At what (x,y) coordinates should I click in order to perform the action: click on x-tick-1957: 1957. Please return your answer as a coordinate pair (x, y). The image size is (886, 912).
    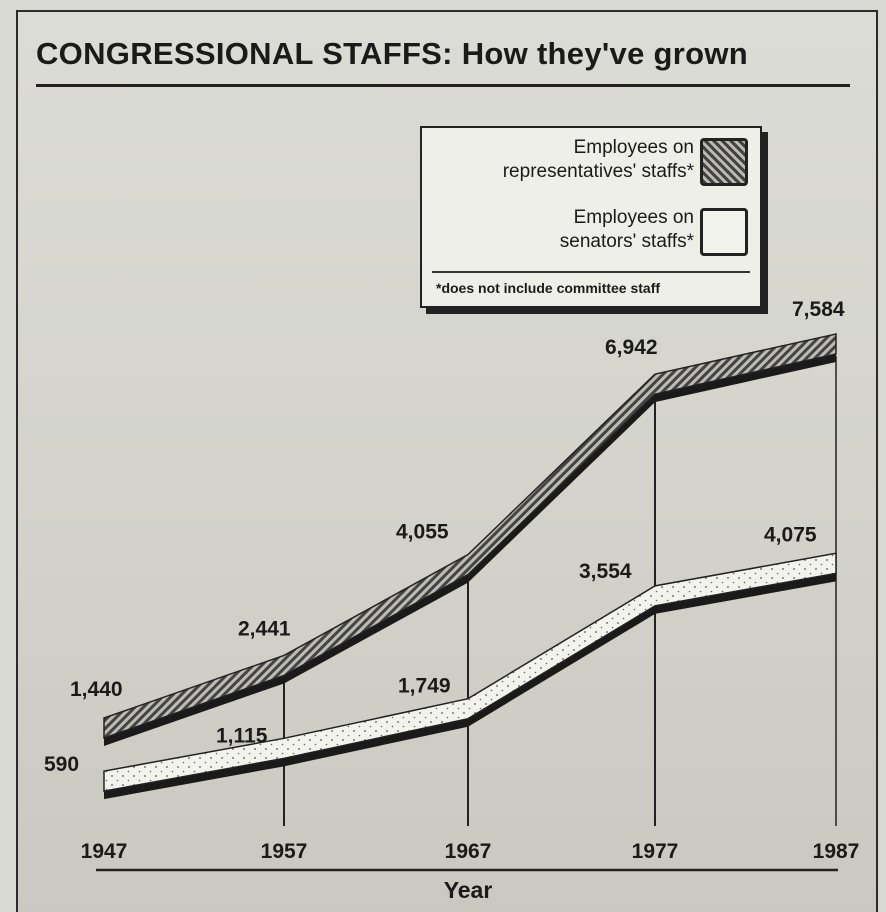
    Looking at the image, I should click on (284, 851).